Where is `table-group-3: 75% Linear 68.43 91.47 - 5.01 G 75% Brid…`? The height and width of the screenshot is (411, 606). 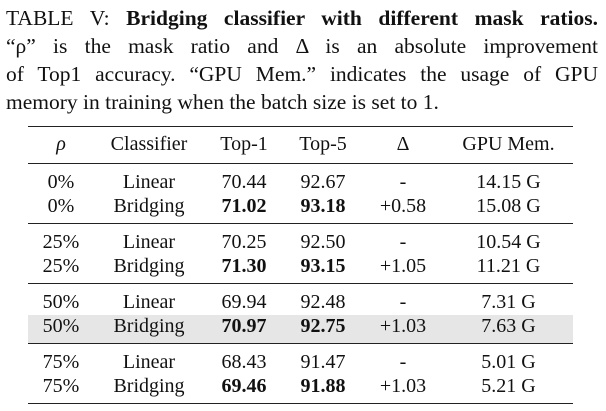 table-group-3: 75% Linear 68.43 91.47 - 5.01 G 75% Brid… is located at coordinates (300, 373).